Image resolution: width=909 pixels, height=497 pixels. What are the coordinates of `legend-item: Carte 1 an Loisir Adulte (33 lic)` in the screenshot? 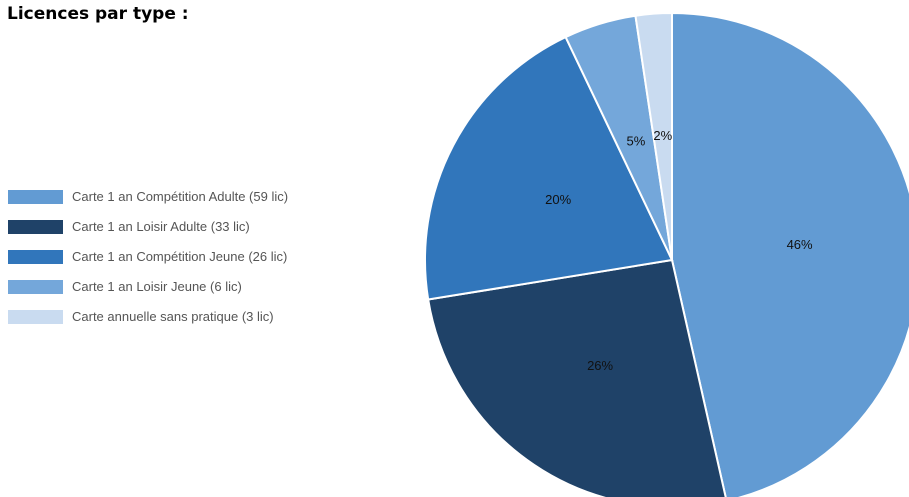 It's located at (148, 226).